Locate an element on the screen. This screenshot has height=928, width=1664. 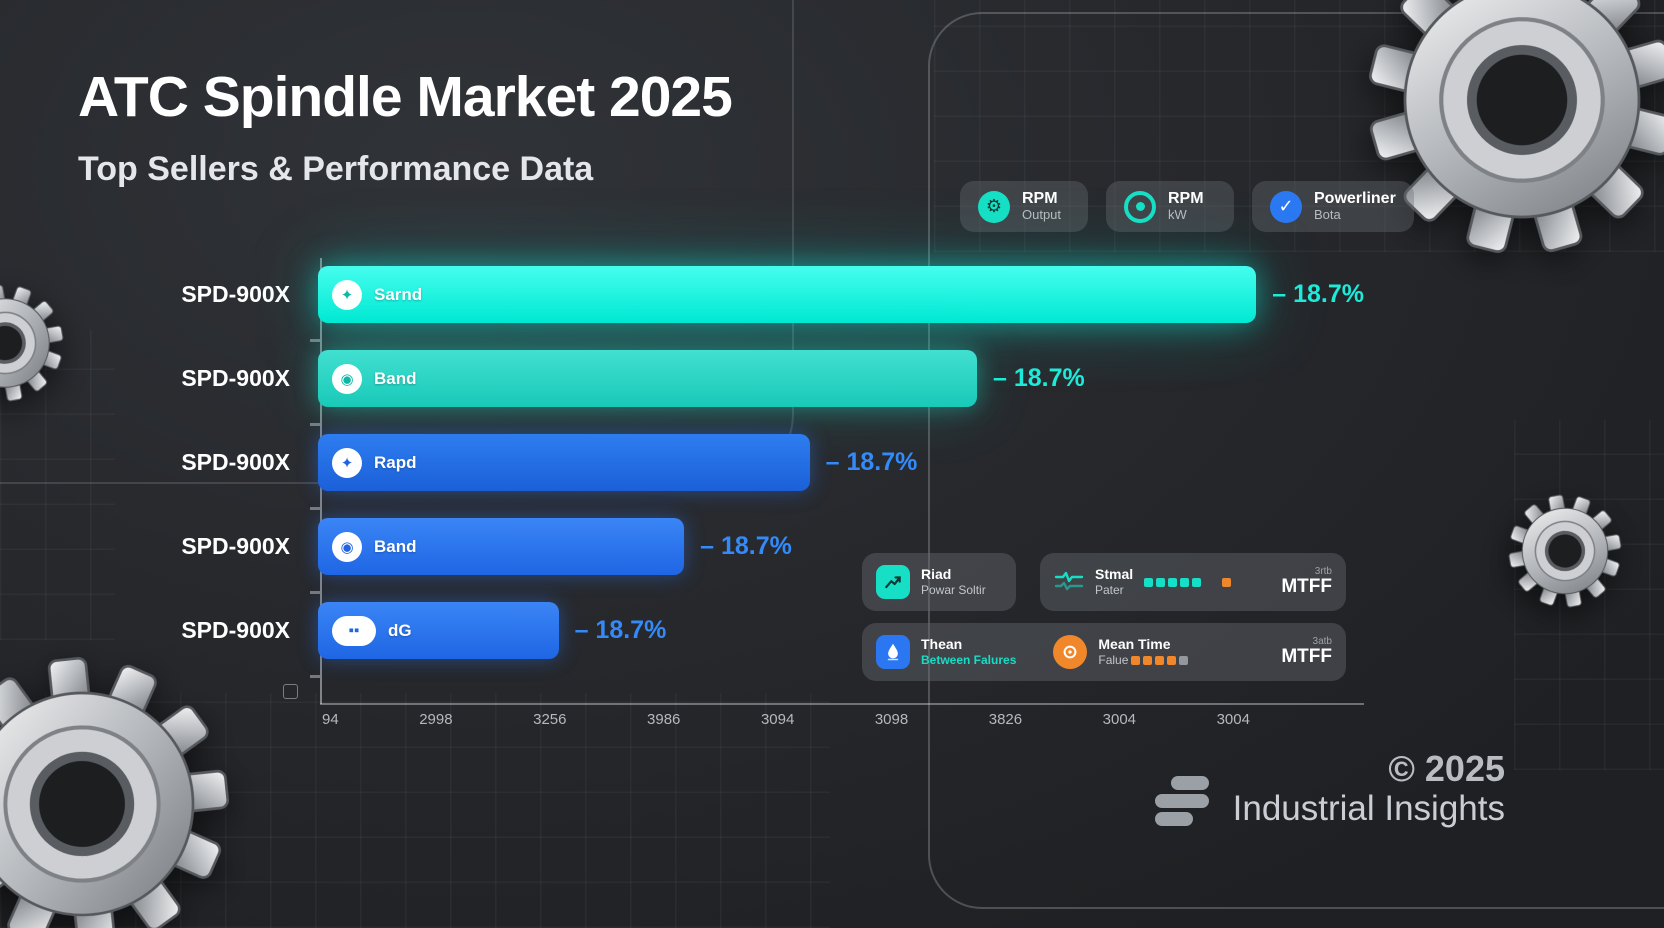
tick-label: 94 is located at coordinates (330, 719).